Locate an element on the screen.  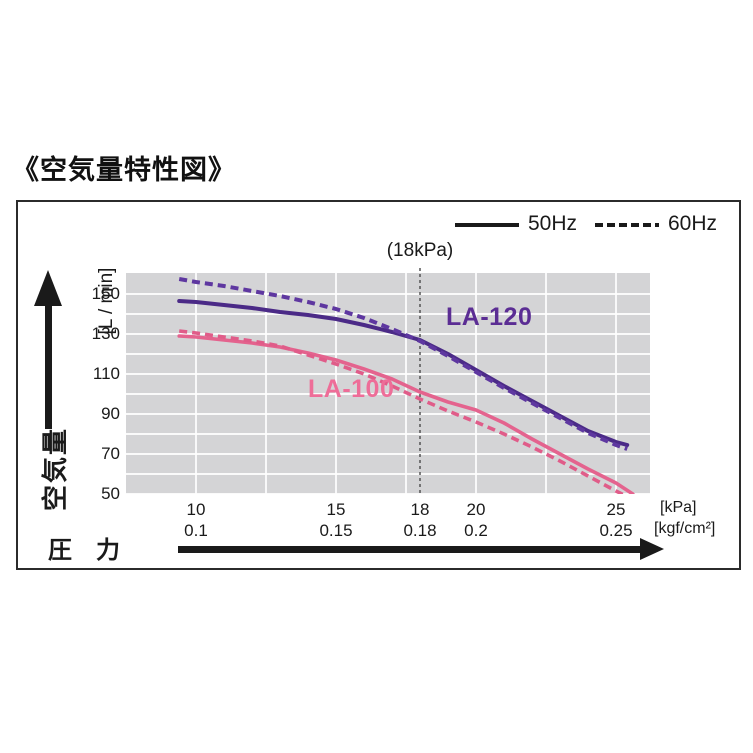
x-tick-kpa: 18 is located at coordinates (420, 509).